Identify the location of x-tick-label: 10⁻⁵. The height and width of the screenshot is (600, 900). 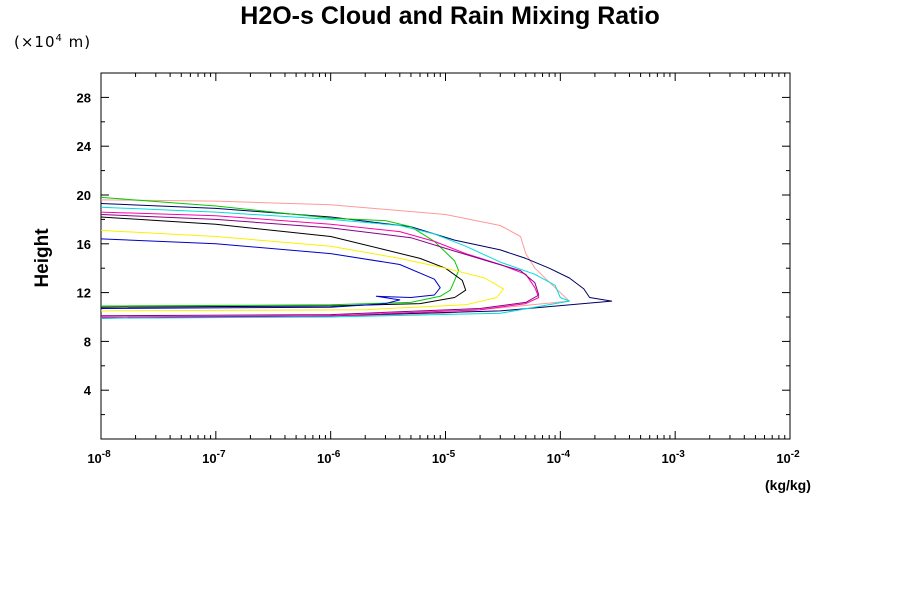
(444, 457).